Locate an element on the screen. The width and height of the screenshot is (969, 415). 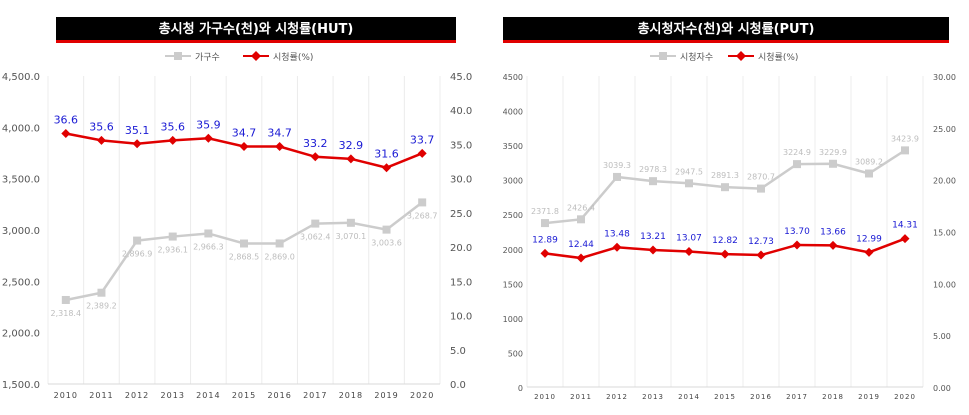
rating-data-label: 12.82 is located at coordinates (725, 241).